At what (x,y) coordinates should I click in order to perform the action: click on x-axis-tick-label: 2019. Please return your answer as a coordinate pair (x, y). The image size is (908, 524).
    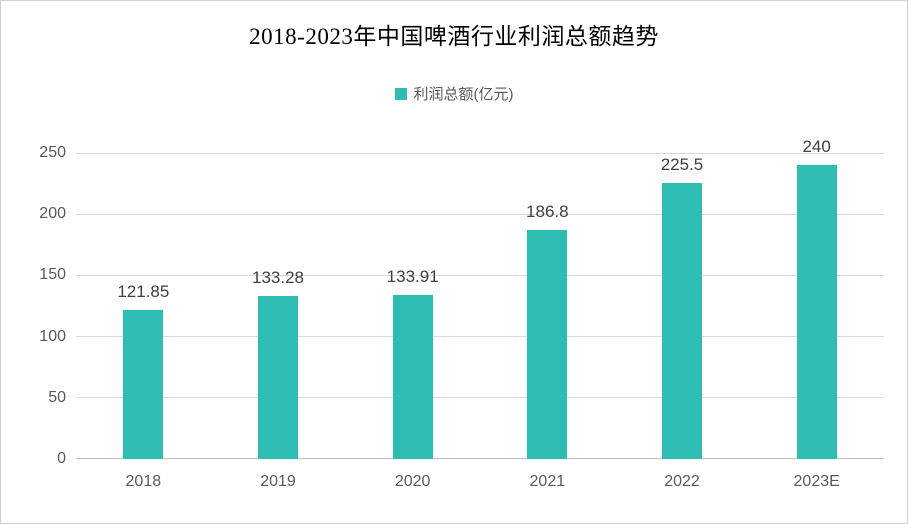
    Looking at the image, I should click on (278, 481).